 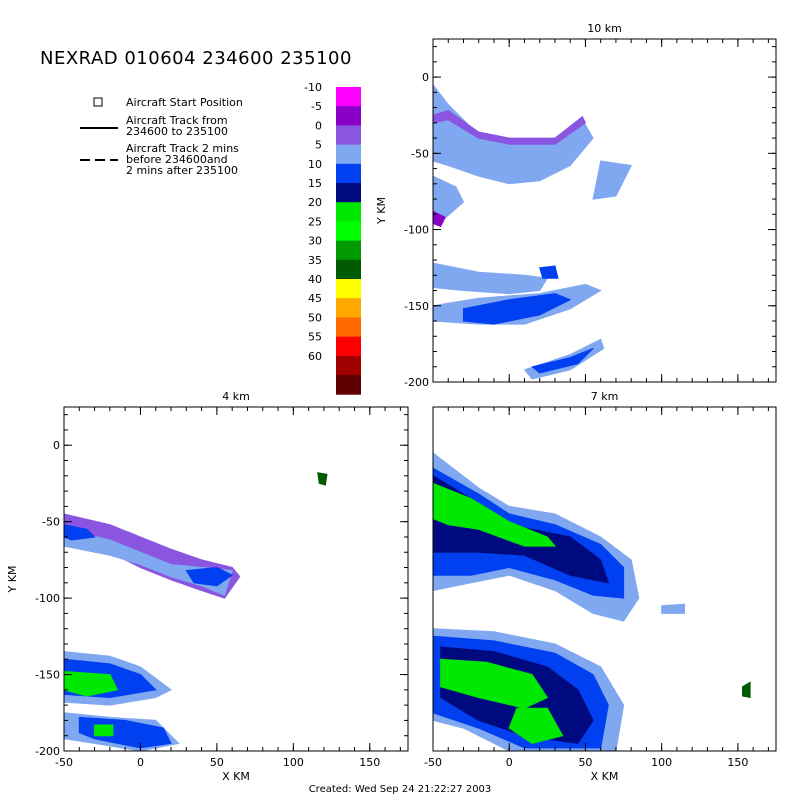 I want to click on colorbar-label: 50, so click(x=315, y=317).